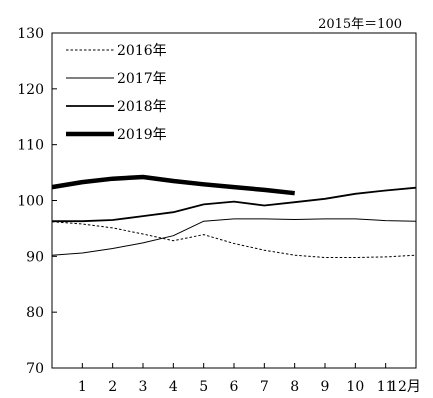  Describe the element at coordinates (234, 387) in the screenshot. I see `x-tick-label: 6` at that location.